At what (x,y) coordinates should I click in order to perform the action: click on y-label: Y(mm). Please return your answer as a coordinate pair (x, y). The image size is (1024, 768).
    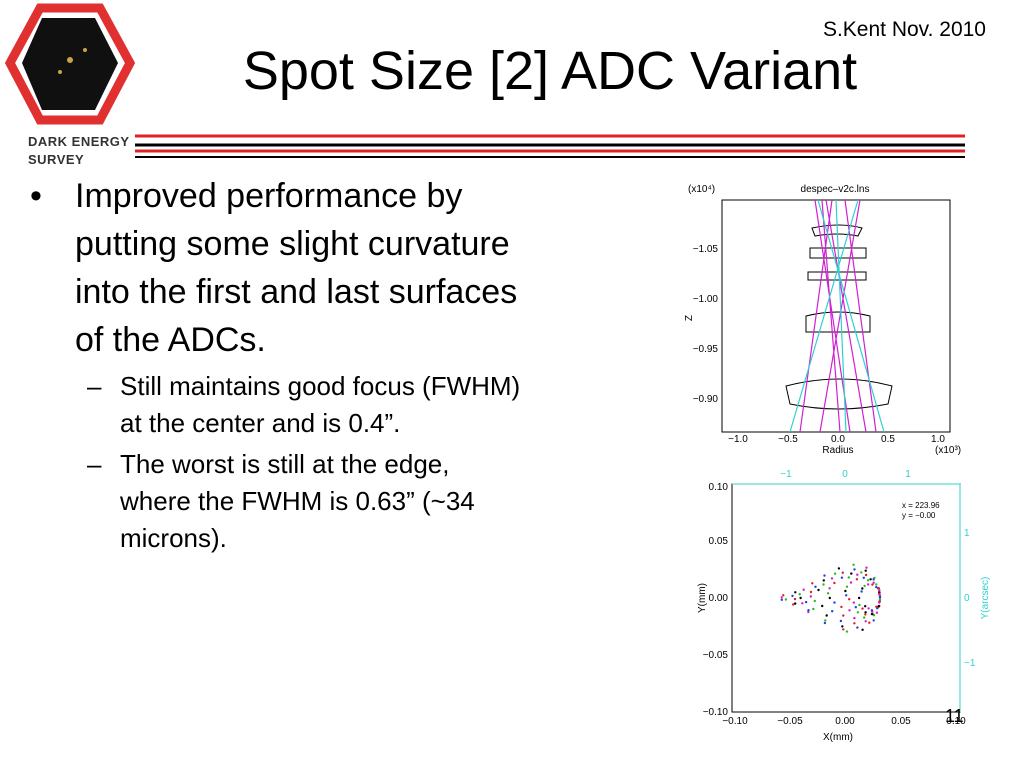
    Looking at the image, I should click on (702, 598).